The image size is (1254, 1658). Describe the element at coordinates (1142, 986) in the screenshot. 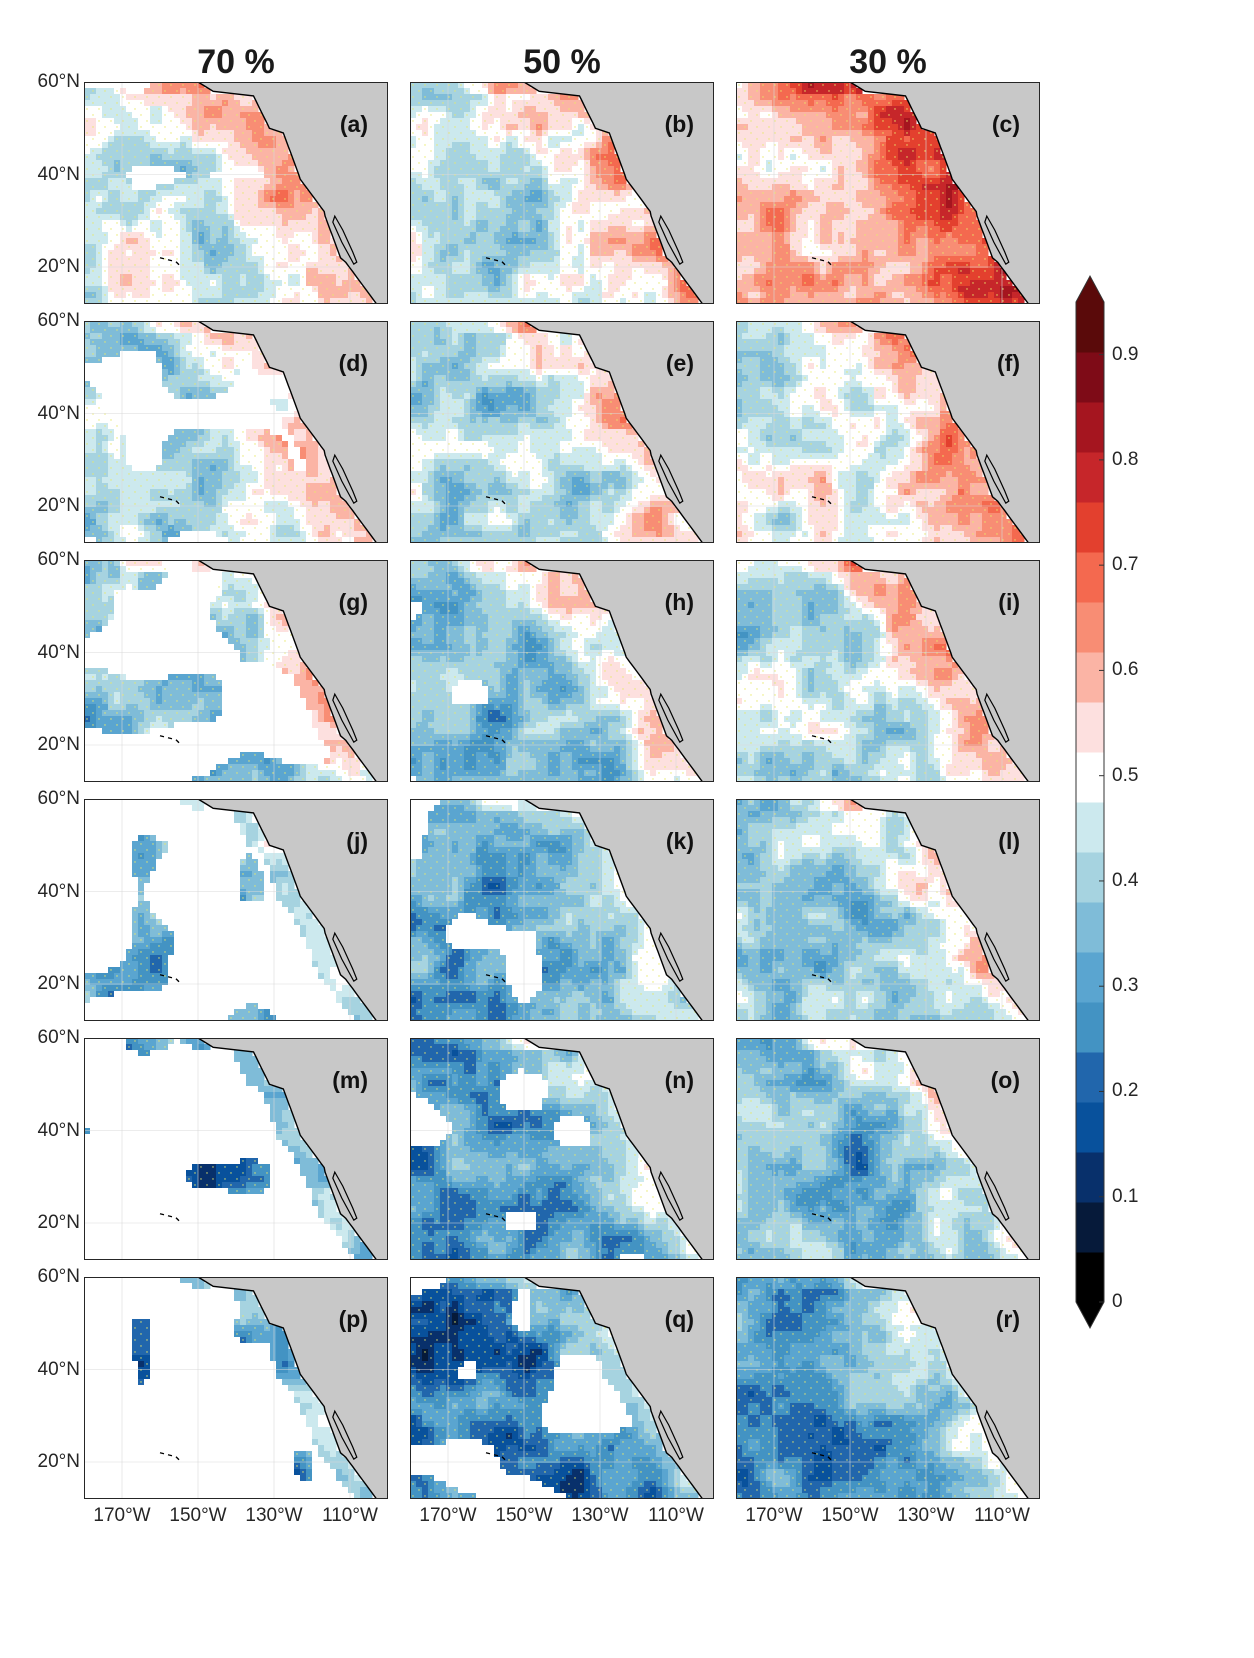

I see `colorbar-tick-label: 0.3` at that location.